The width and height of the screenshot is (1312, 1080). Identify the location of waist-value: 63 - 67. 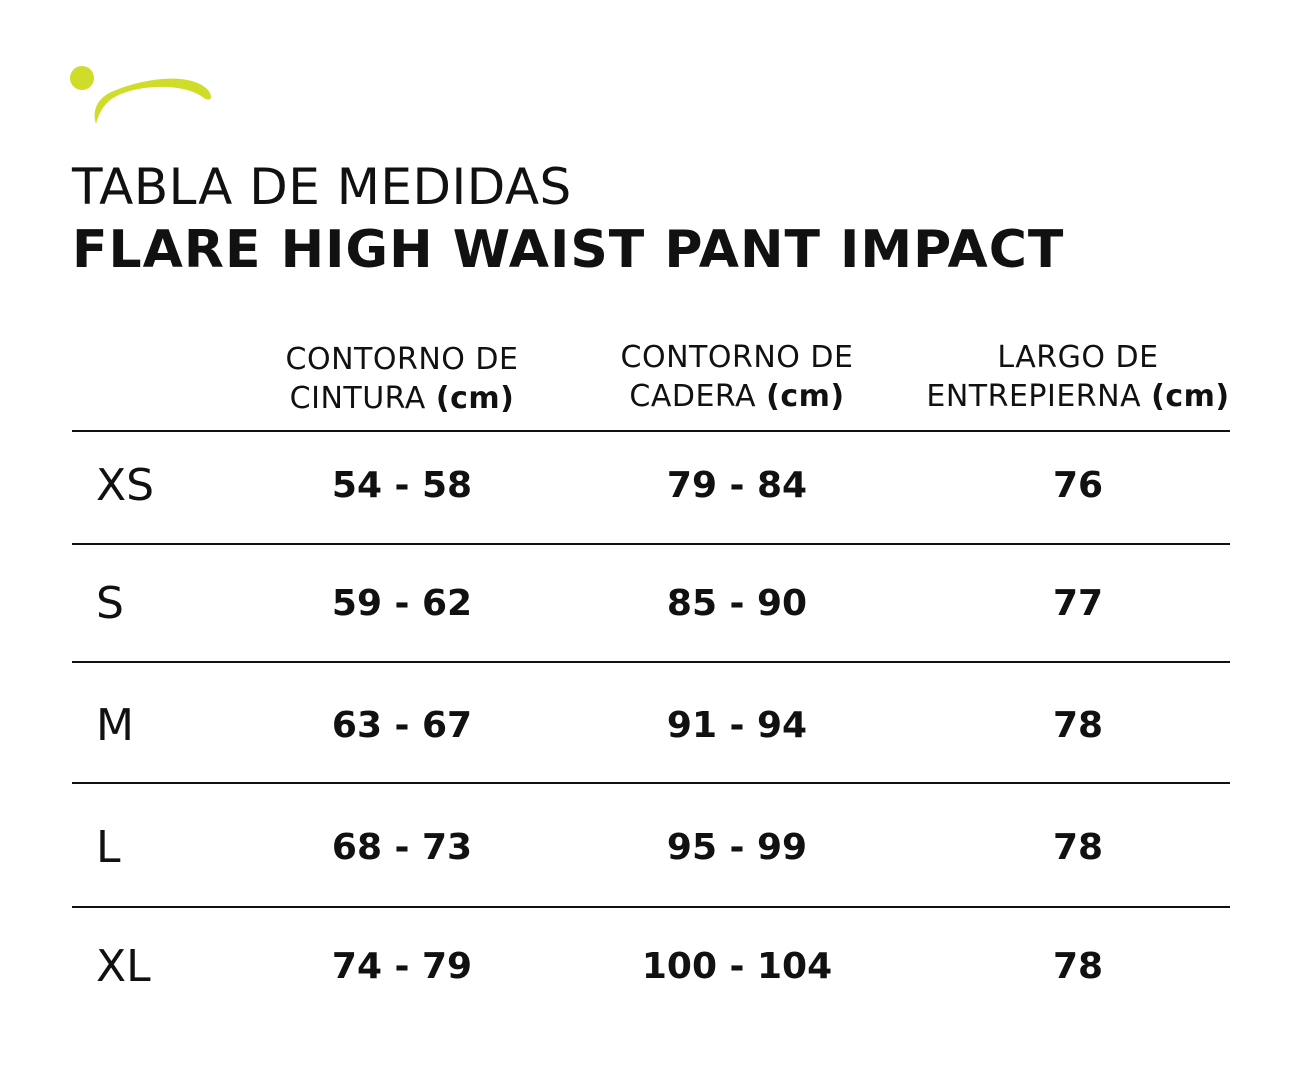
(402, 725).